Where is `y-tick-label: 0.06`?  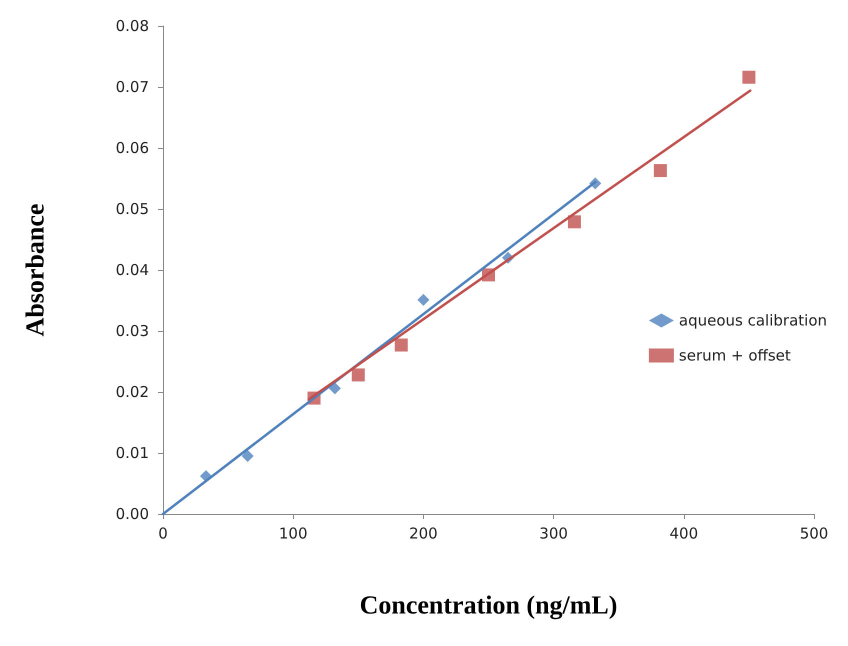
y-tick-label: 0.06 is located at coordinates (132, 148).